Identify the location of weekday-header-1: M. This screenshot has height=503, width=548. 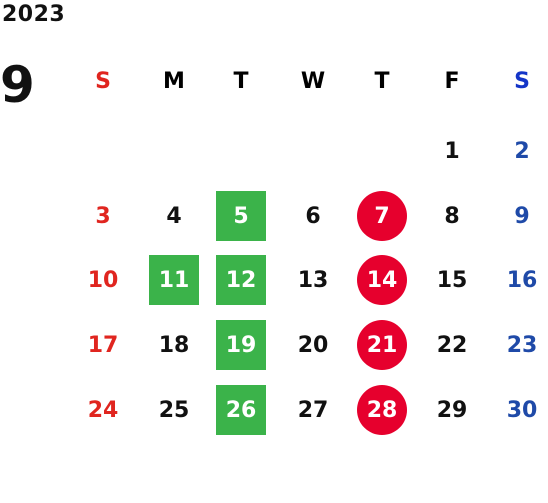
(174, 81).